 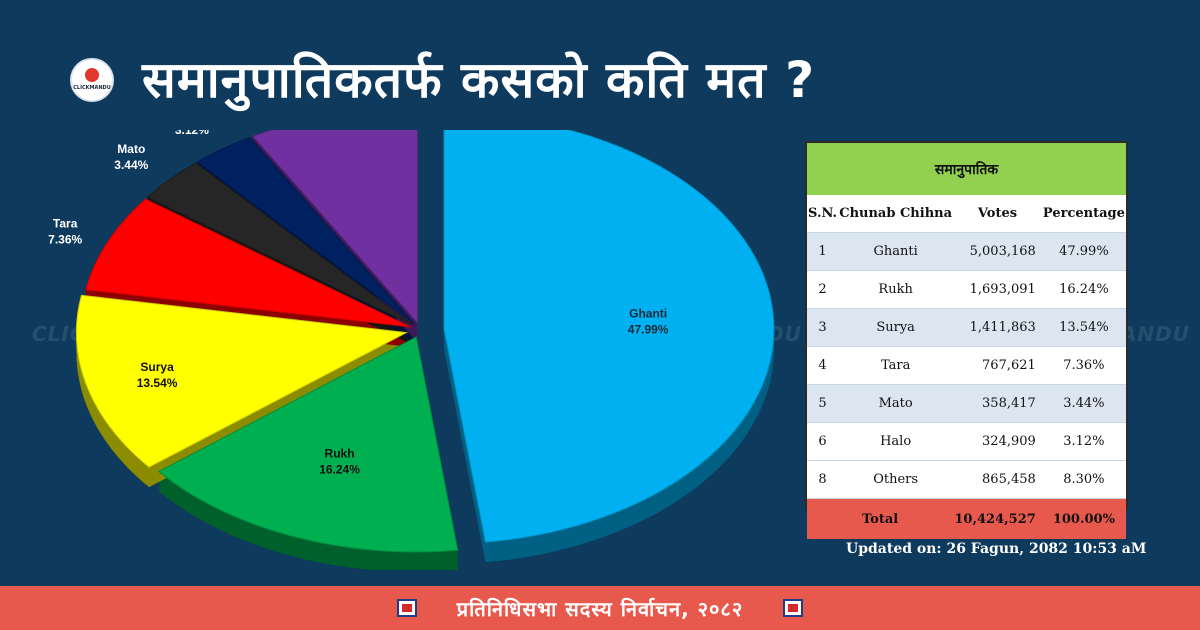 I want to click on slice-value-rukh: 16.24%, so click(x=339, y=470).